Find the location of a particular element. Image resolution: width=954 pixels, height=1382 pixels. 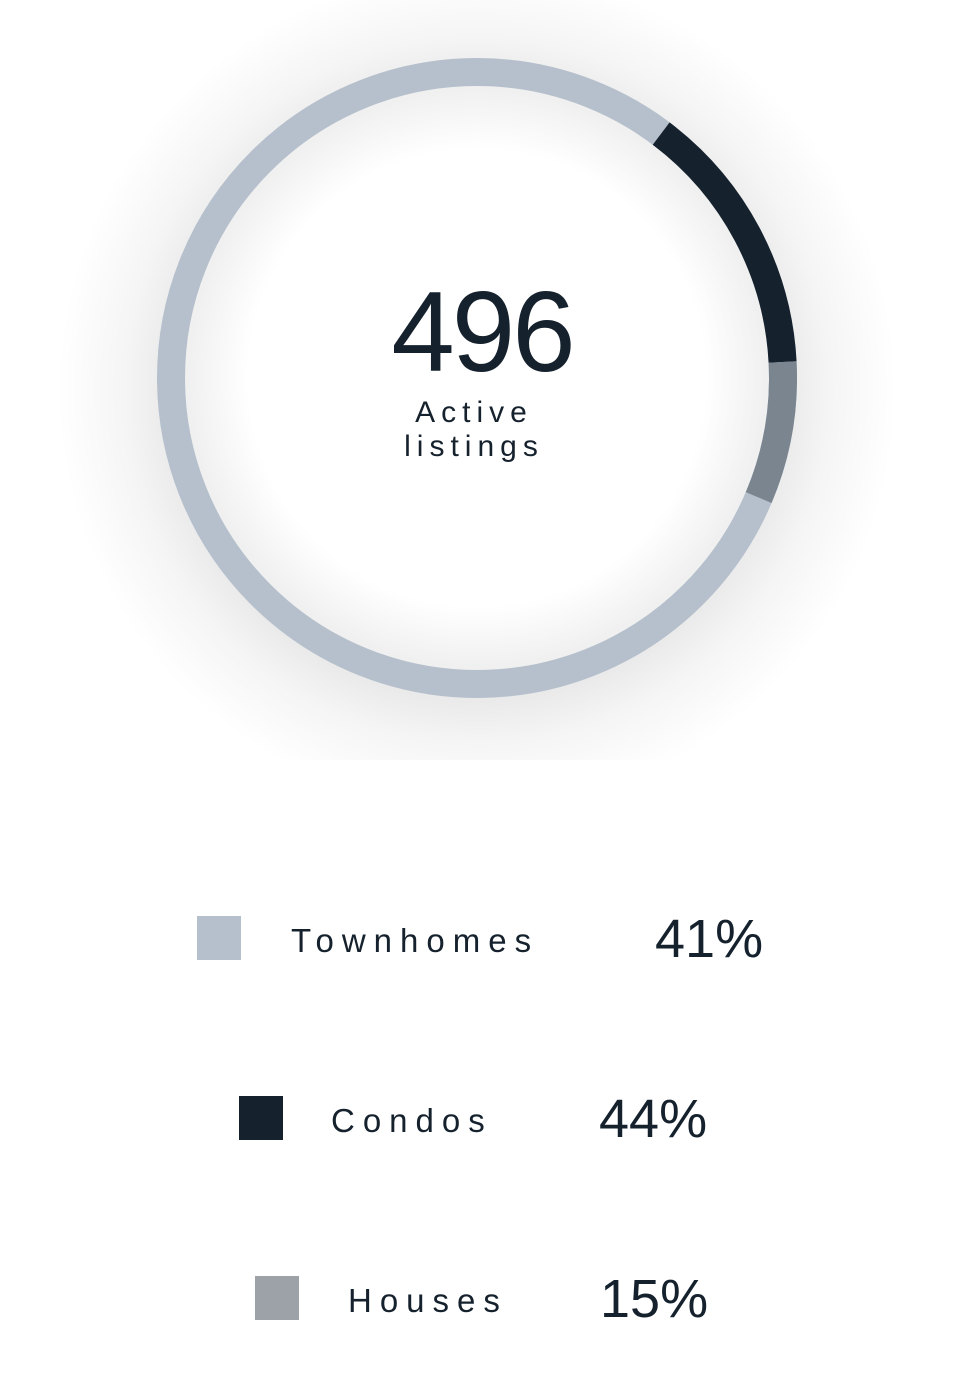

legend-value-condos: 44% is located at coordinates (653, 1119).